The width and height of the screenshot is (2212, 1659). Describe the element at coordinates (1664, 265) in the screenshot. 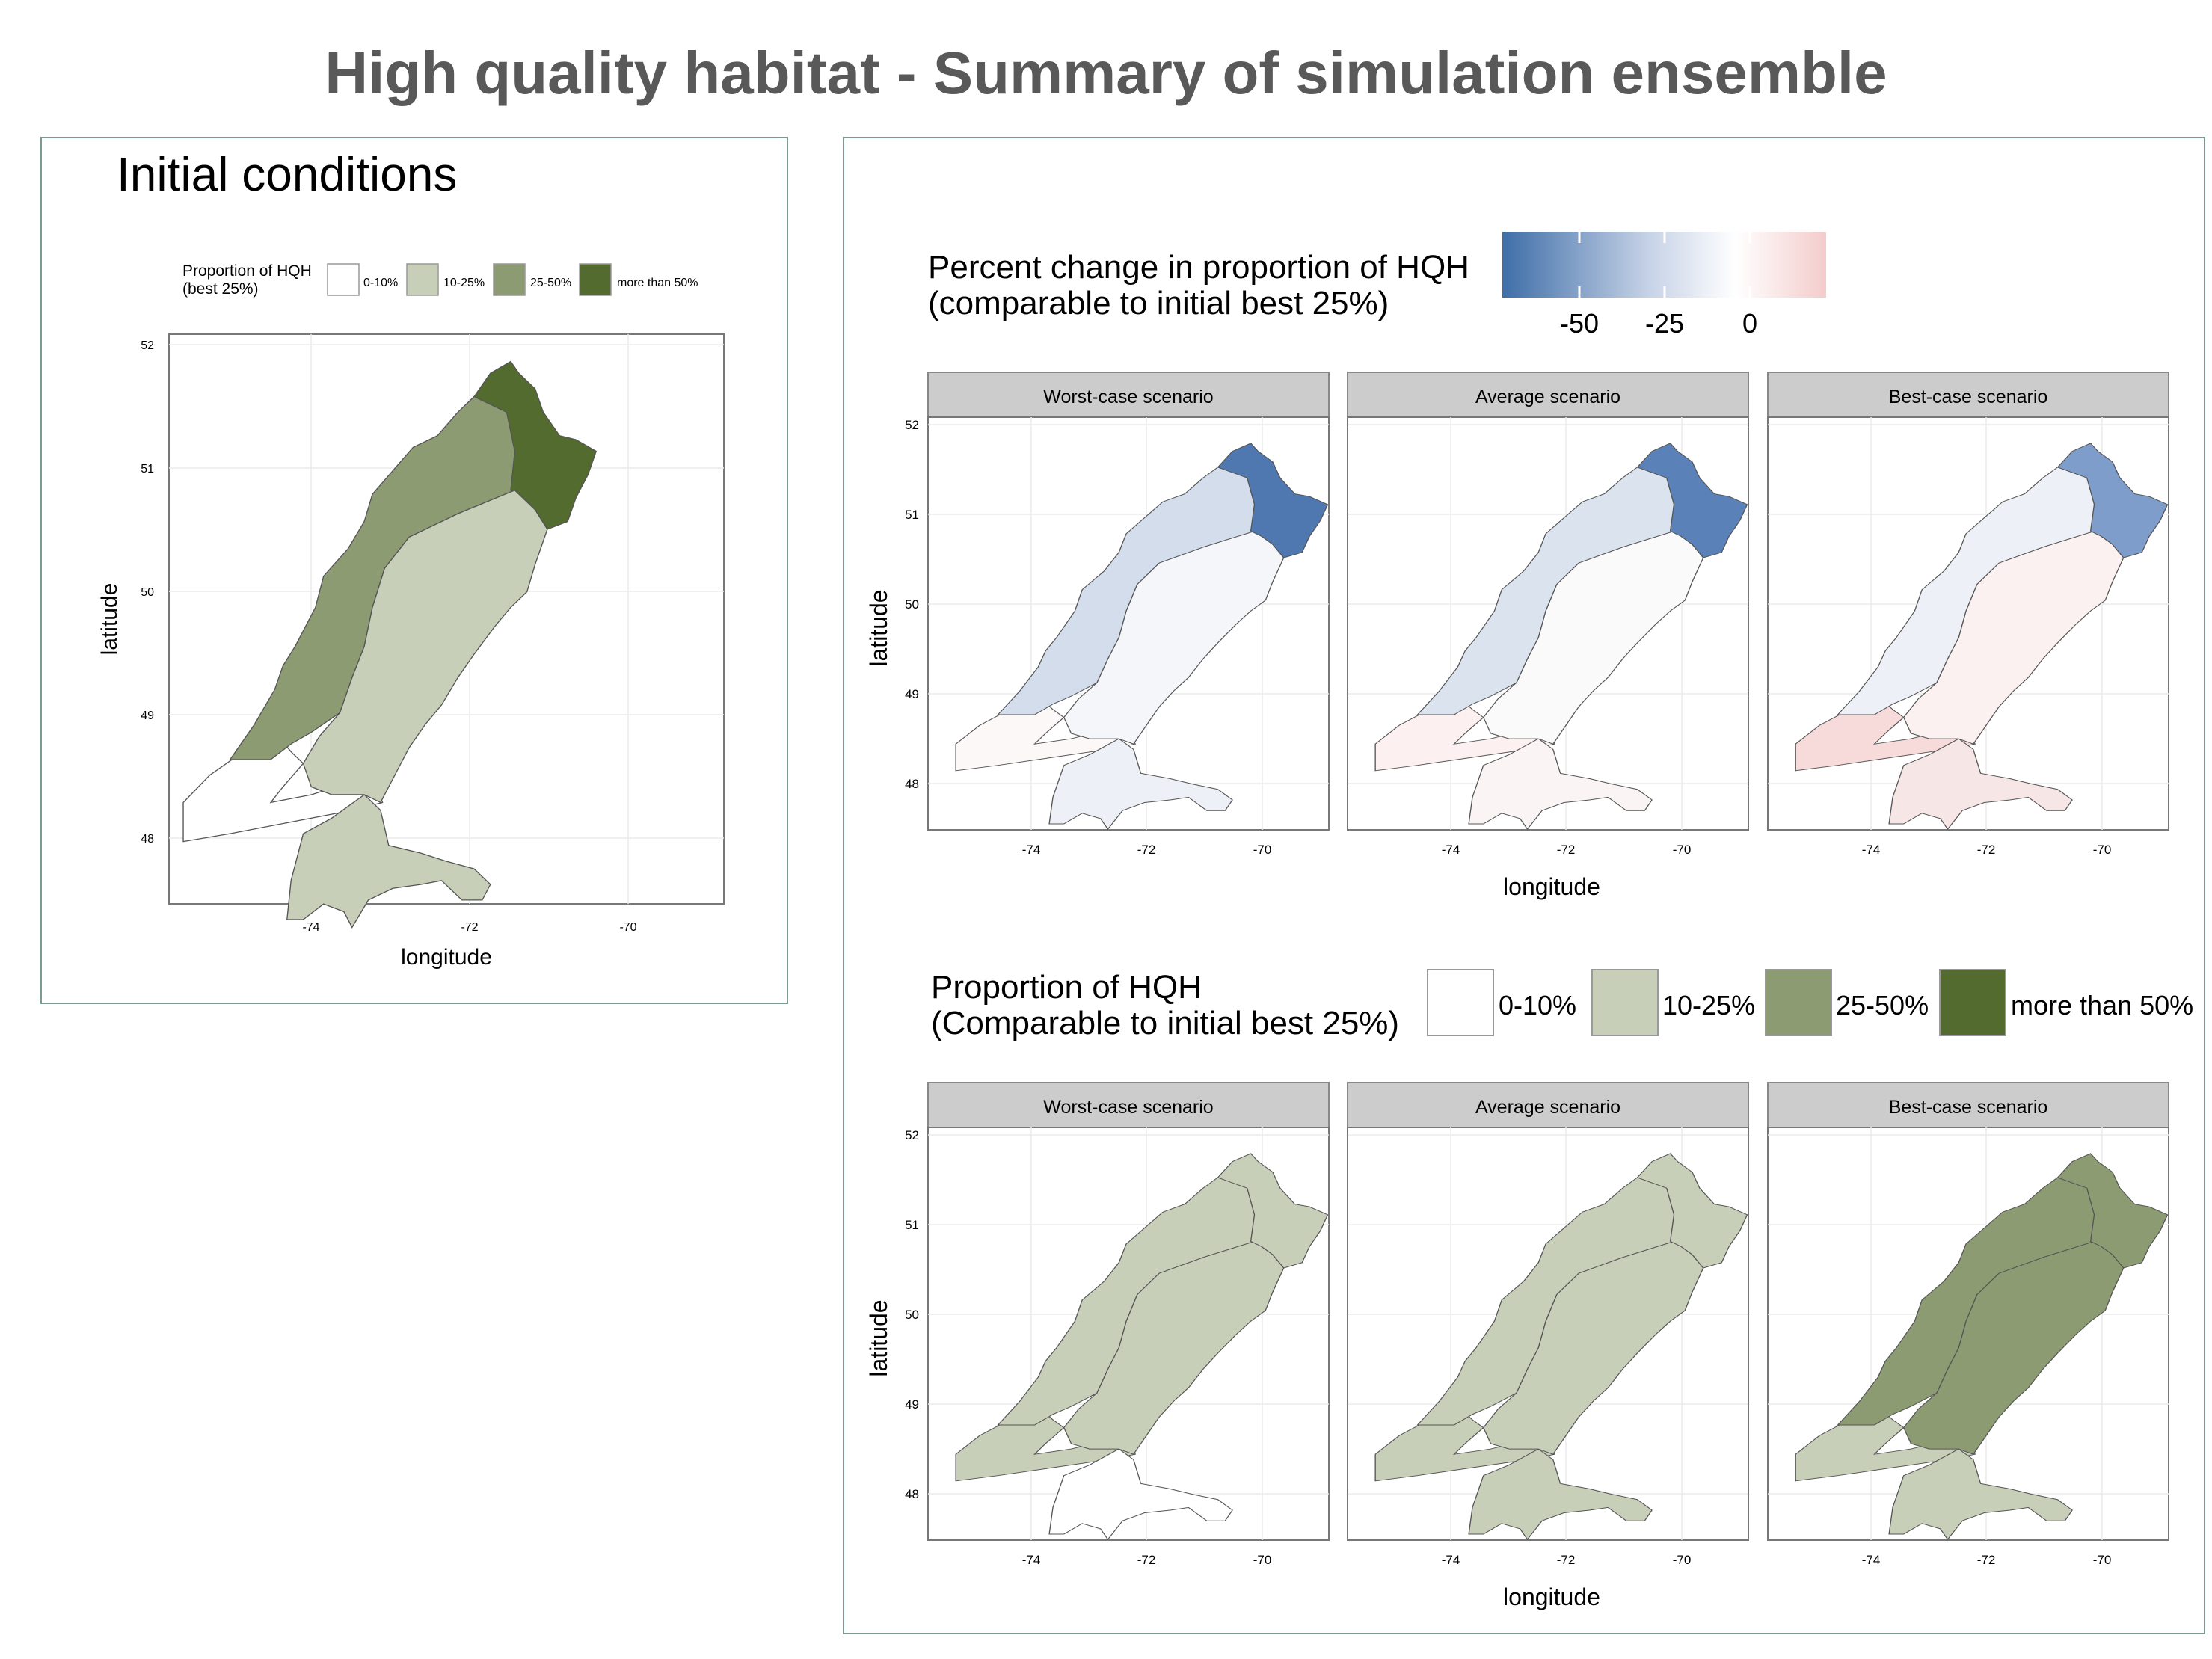

I see `colorbar-ticks` at that location.